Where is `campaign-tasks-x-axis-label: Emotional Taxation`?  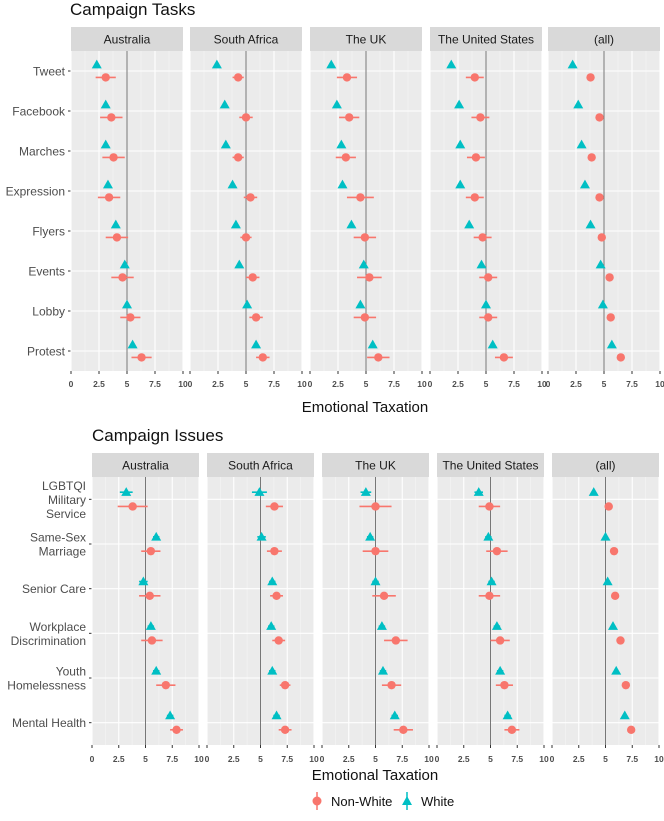
campaign-tasks-x-axis-label: Emotional Taxation is located at coordinates (365, 407).